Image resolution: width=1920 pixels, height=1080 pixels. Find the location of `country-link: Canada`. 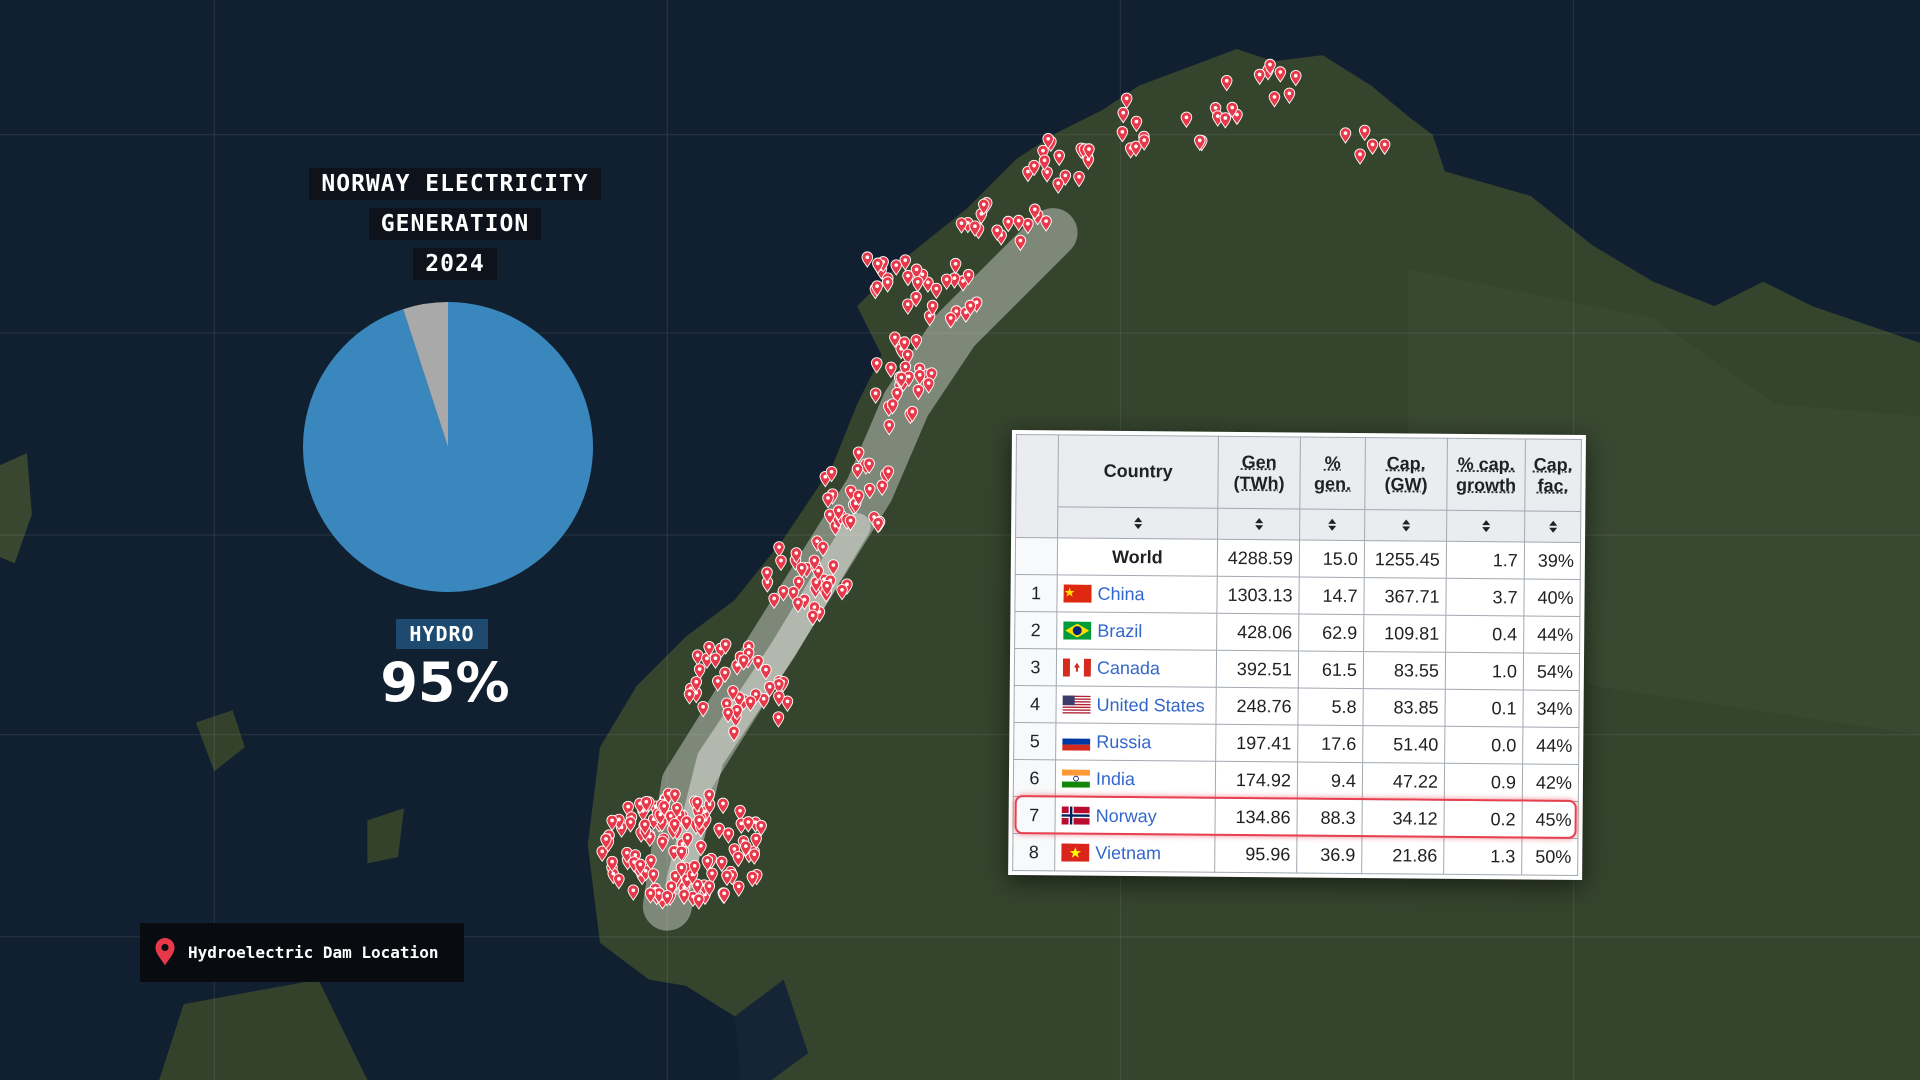

country-link: Canada is located at coordinates (1128, 667).